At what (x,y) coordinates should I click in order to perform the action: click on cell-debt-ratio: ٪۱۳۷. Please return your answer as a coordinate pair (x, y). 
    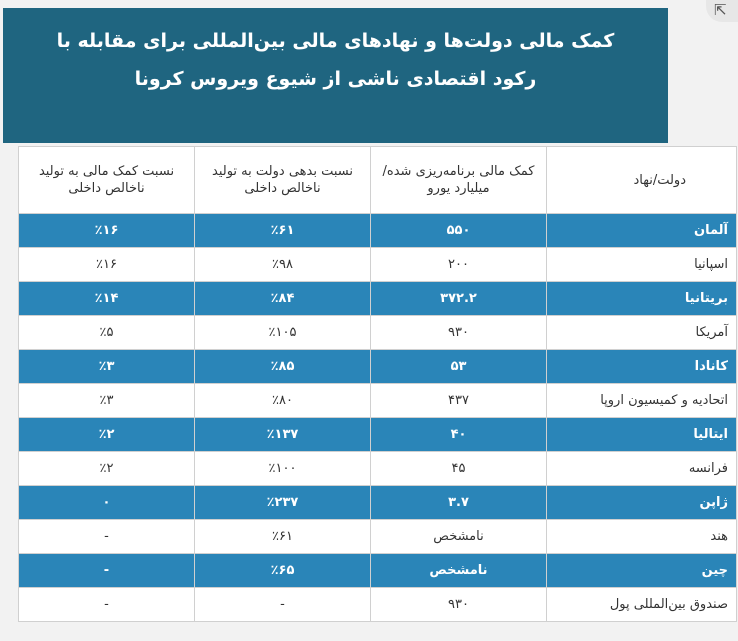
    Looking at the image, I should click on (282, 434).